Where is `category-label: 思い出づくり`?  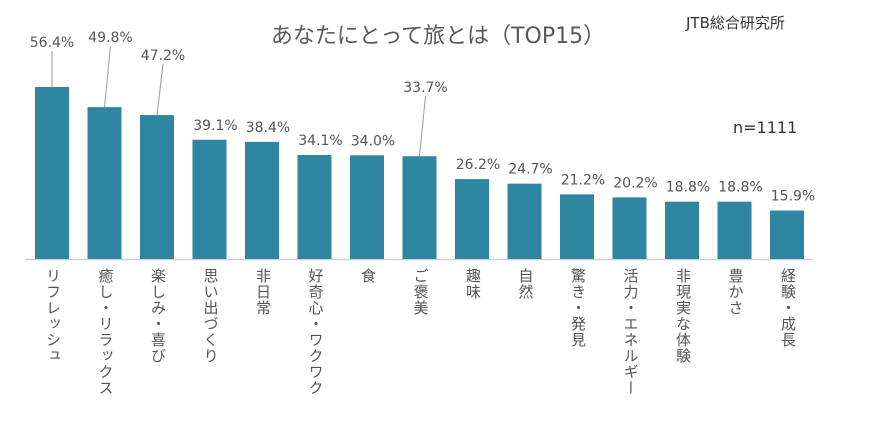
category-label: 思い出づくり is located at coordinates (210, 316).